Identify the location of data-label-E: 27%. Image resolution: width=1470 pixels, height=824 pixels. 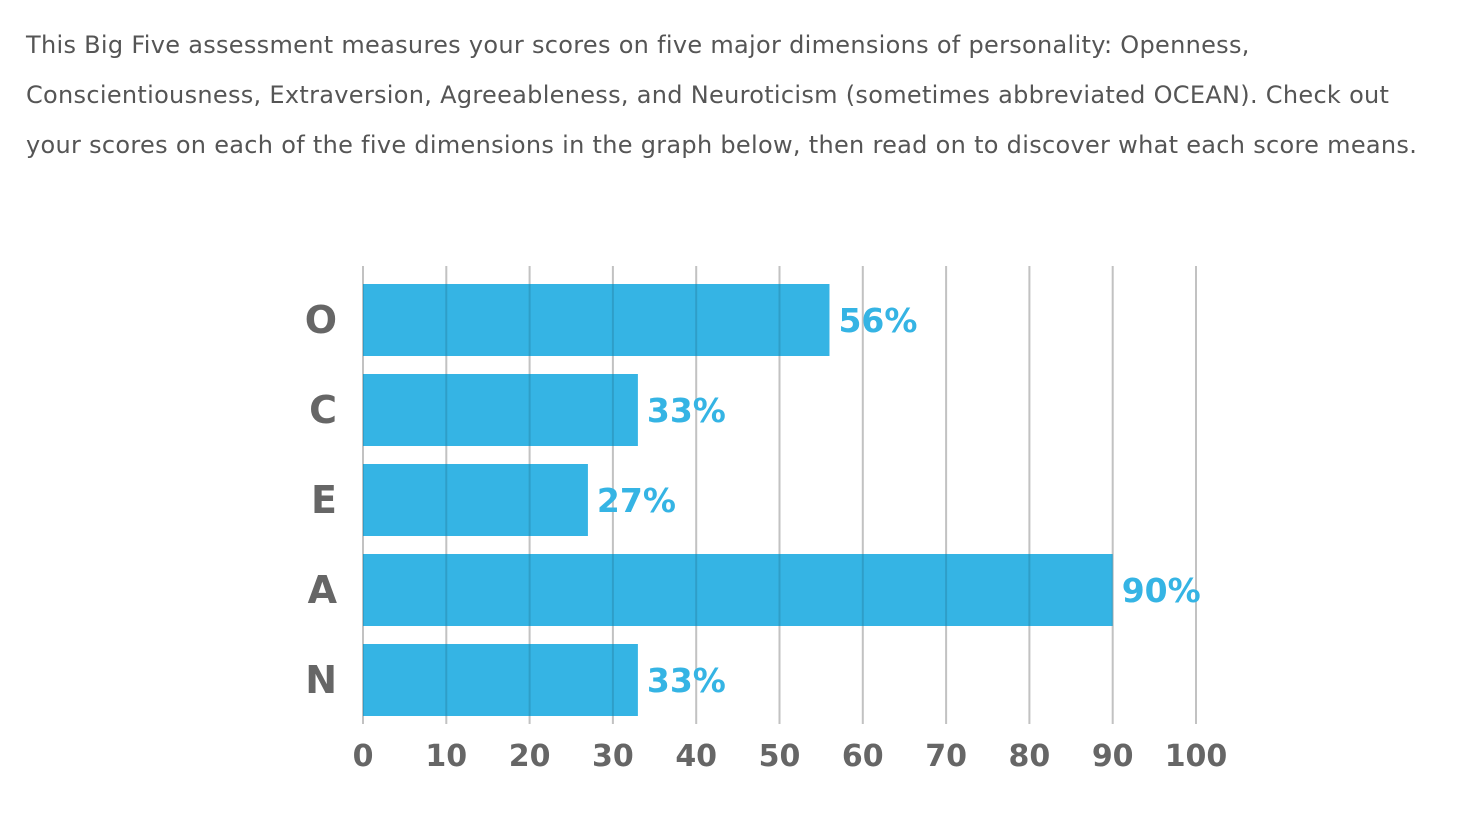
(636, 500).